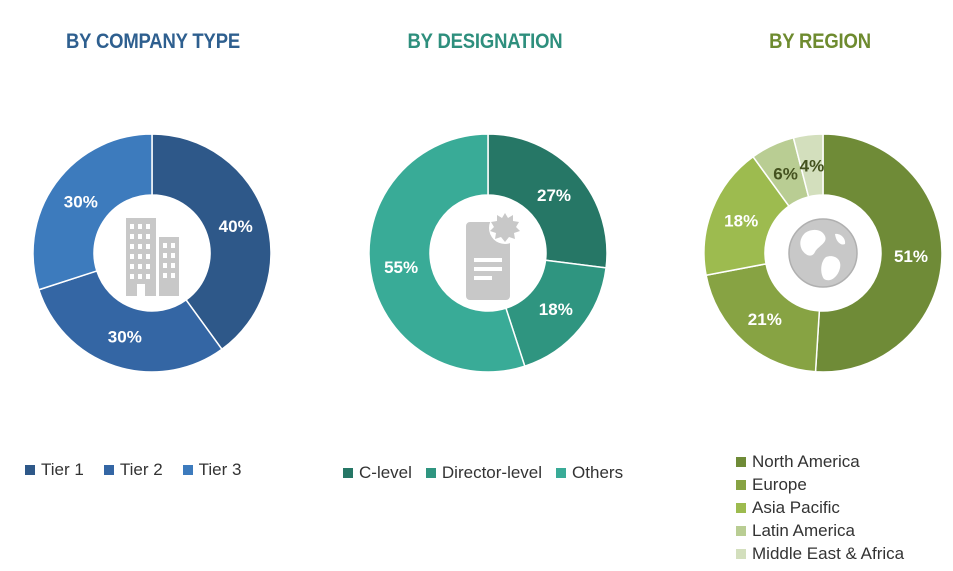  I want to click on slice-others, so click(447, 253).